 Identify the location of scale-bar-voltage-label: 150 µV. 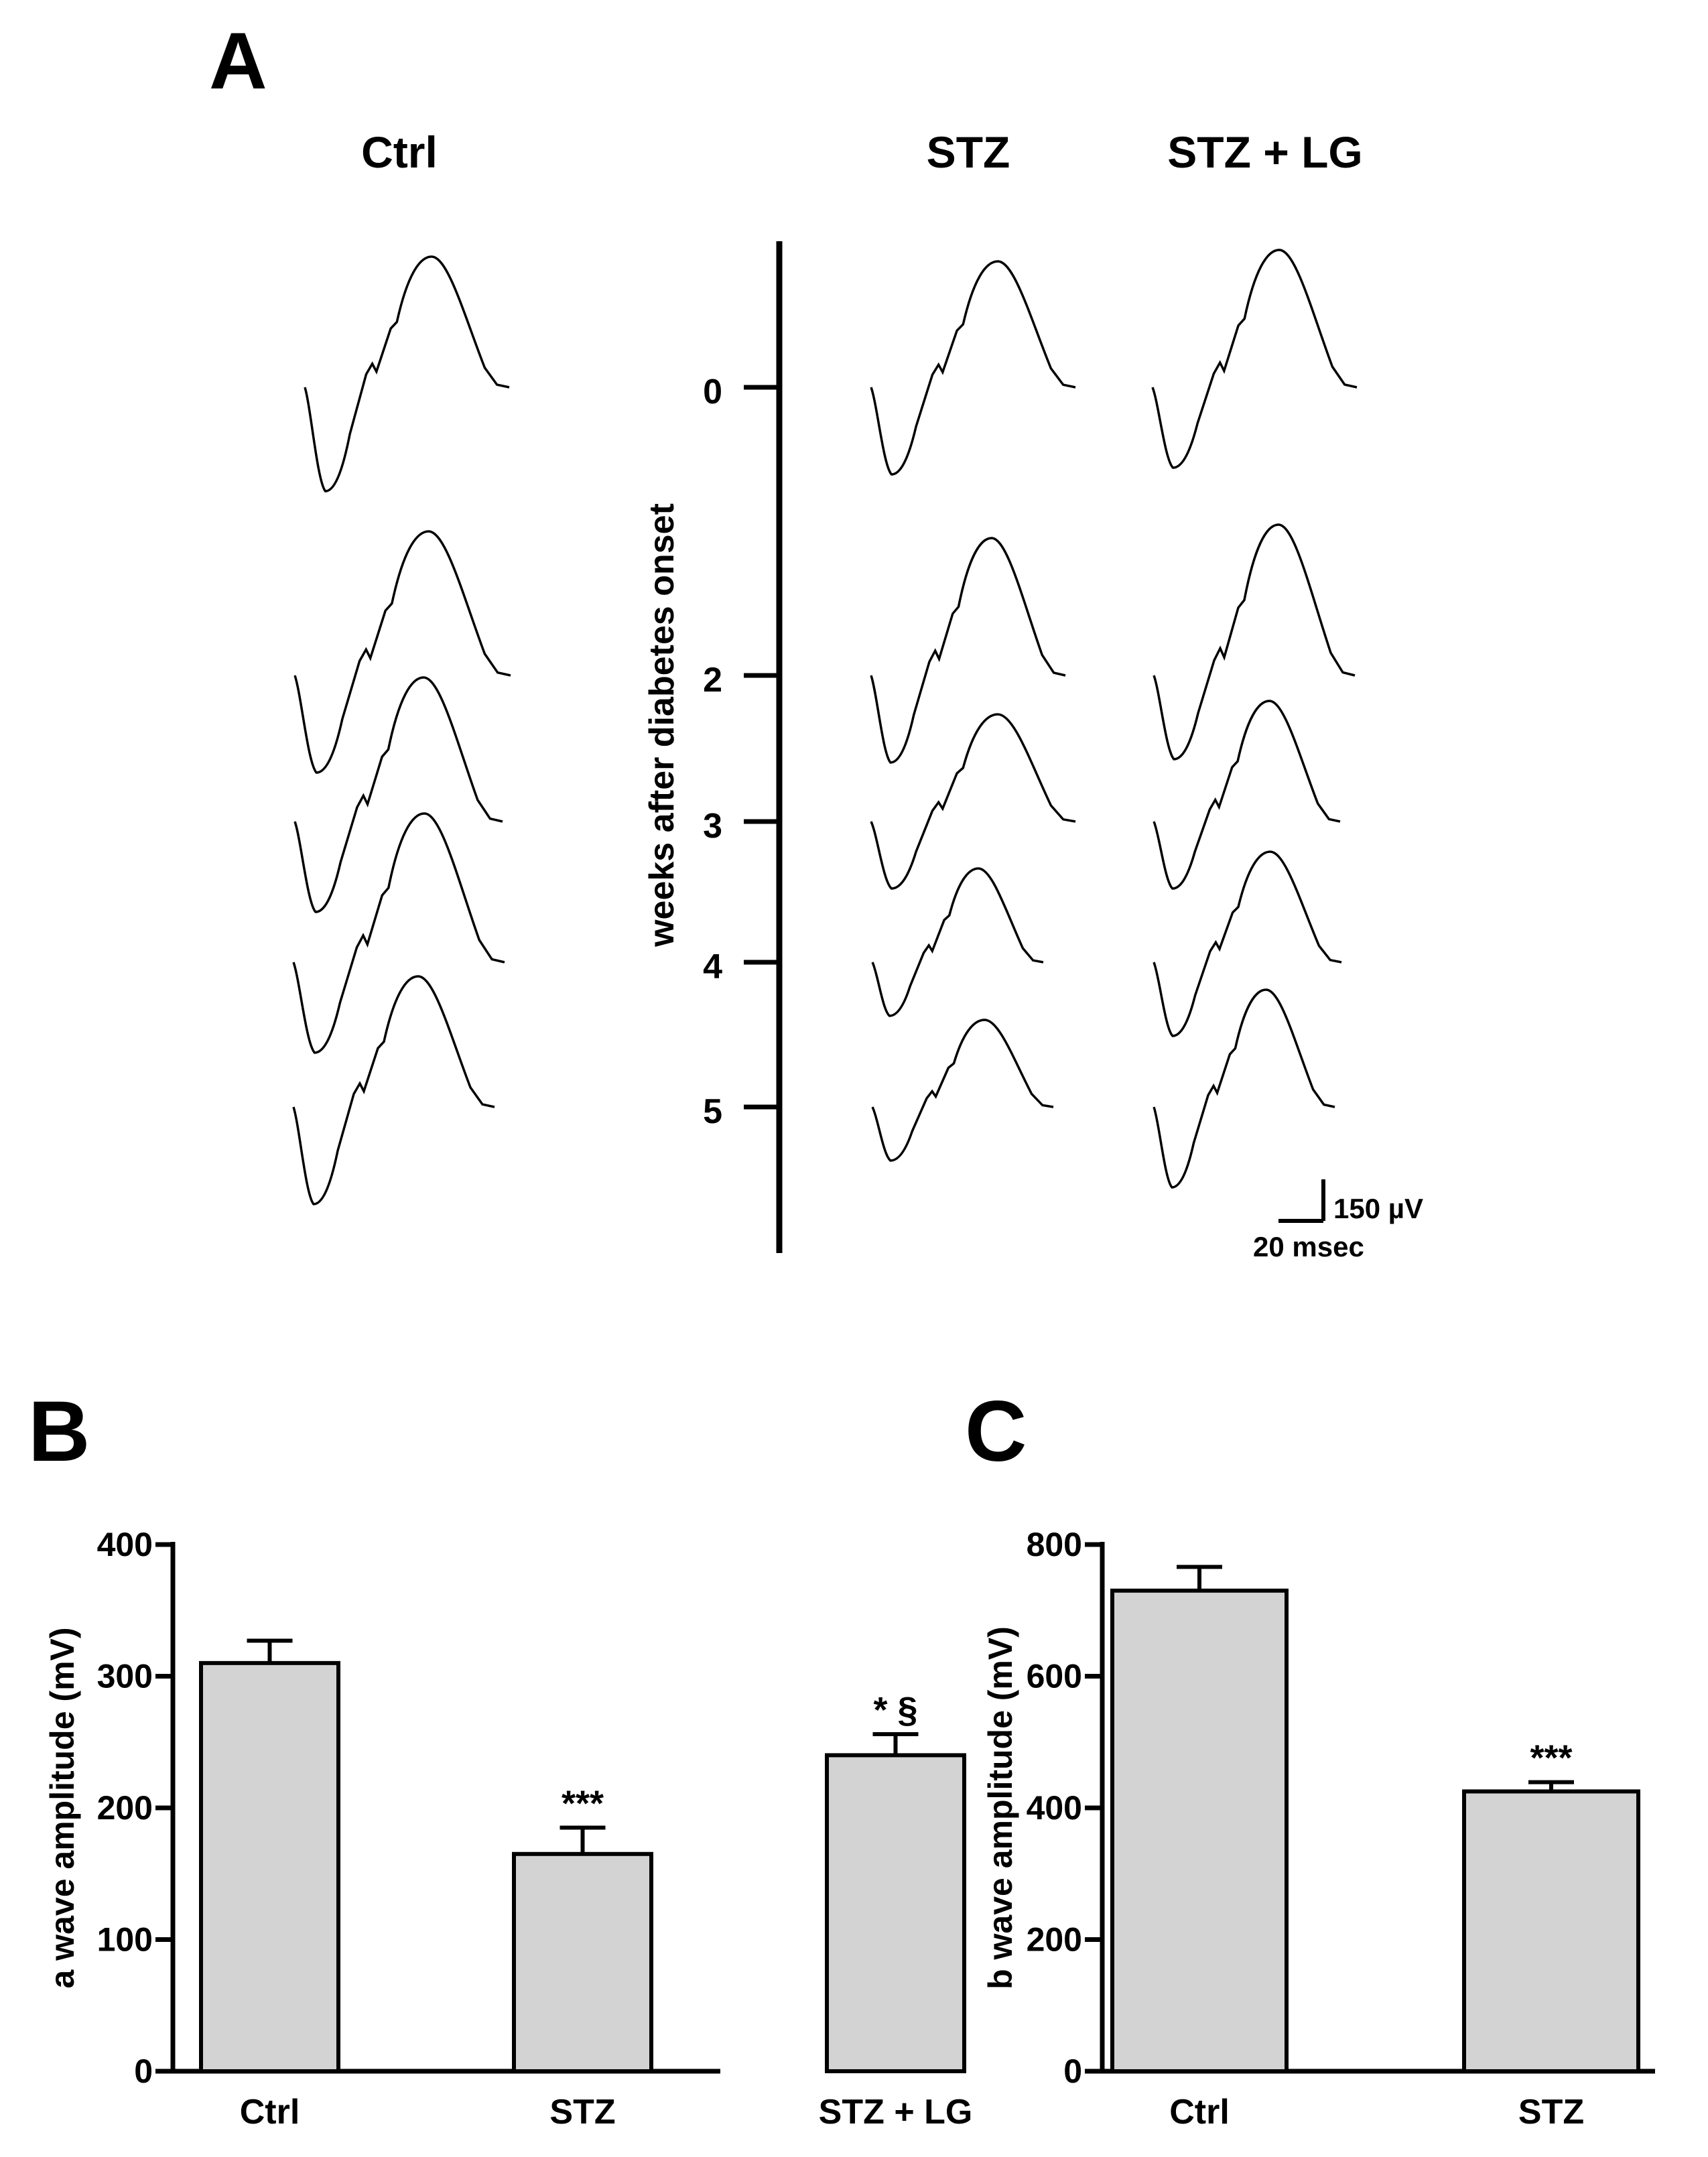
(1378, 1208).